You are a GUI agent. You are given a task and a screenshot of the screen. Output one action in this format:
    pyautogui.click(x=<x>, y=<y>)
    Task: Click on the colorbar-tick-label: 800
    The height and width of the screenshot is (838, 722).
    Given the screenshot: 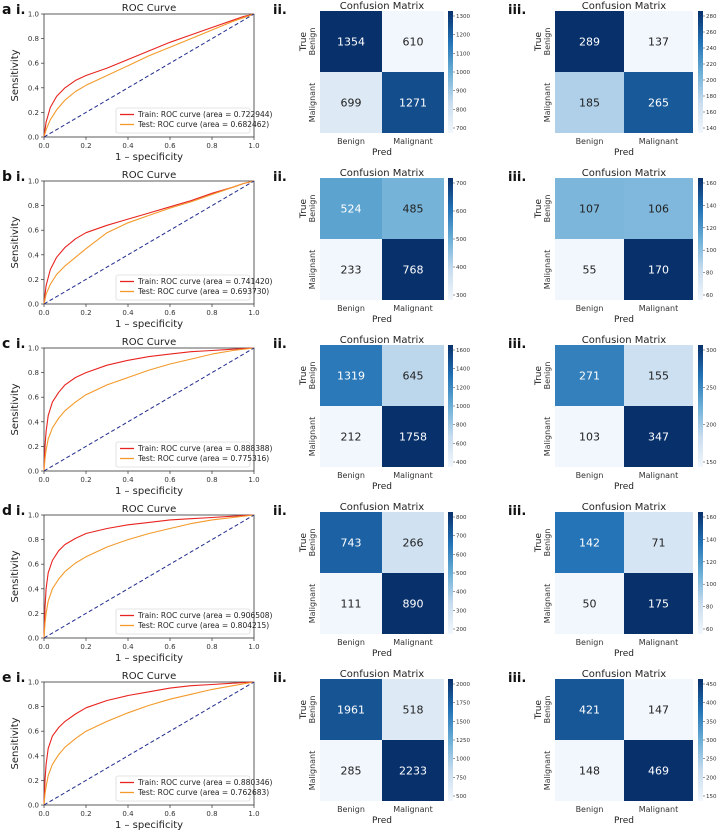 What is the action you would take?
    pyautogui.click(x=461, y=110)
    